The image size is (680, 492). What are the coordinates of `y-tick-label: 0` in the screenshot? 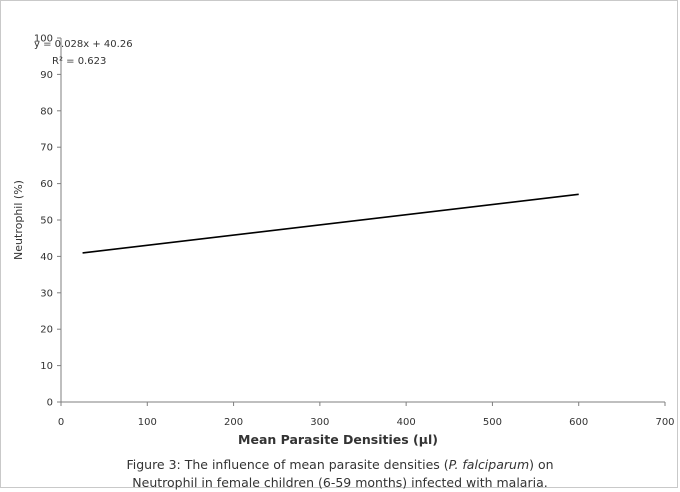 It's located at (50, 403).